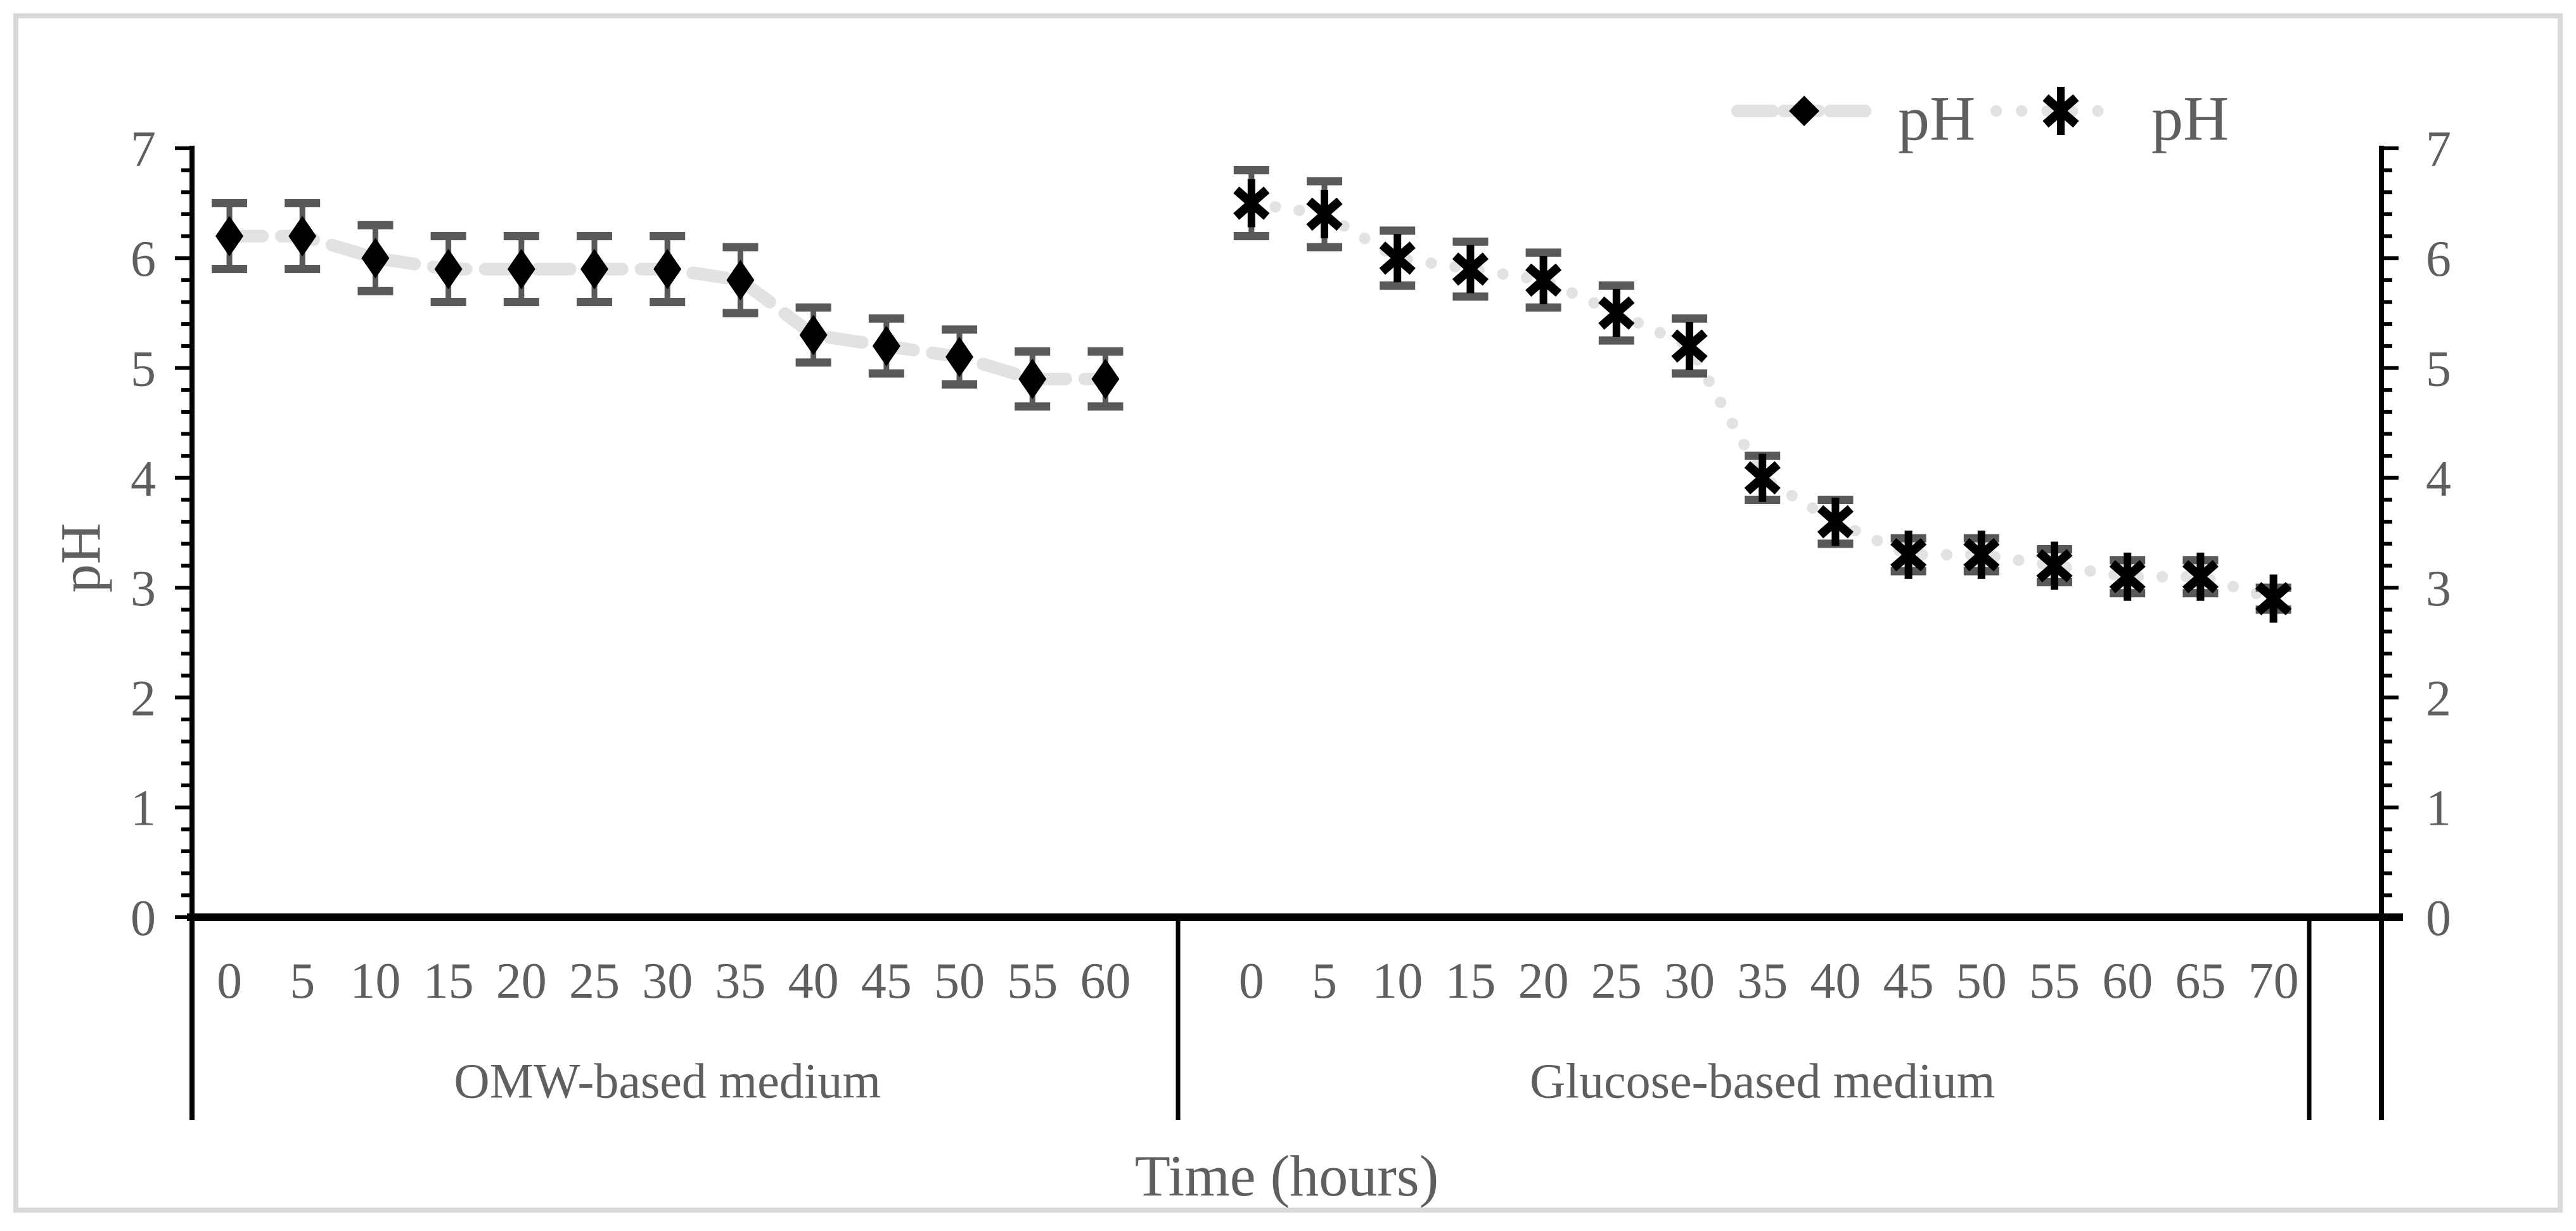 This screenshot has height=1231, width=2576. What do you see at coordinates (2438, 479) in the screenshot?
I see `y-tick-label-right: 4` at bounding box center [2438, 479].